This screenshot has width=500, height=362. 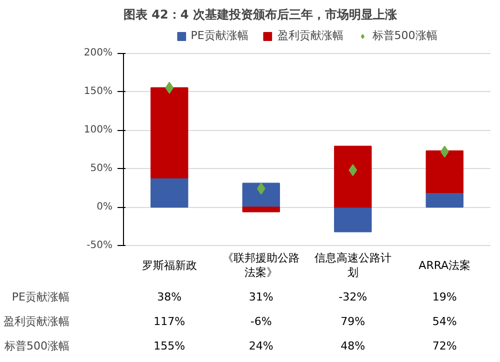 What do you see at coordinates (99, 246) in the screenshot?
I see `y-tick-label: -50%` at bounding box center [99, 246].